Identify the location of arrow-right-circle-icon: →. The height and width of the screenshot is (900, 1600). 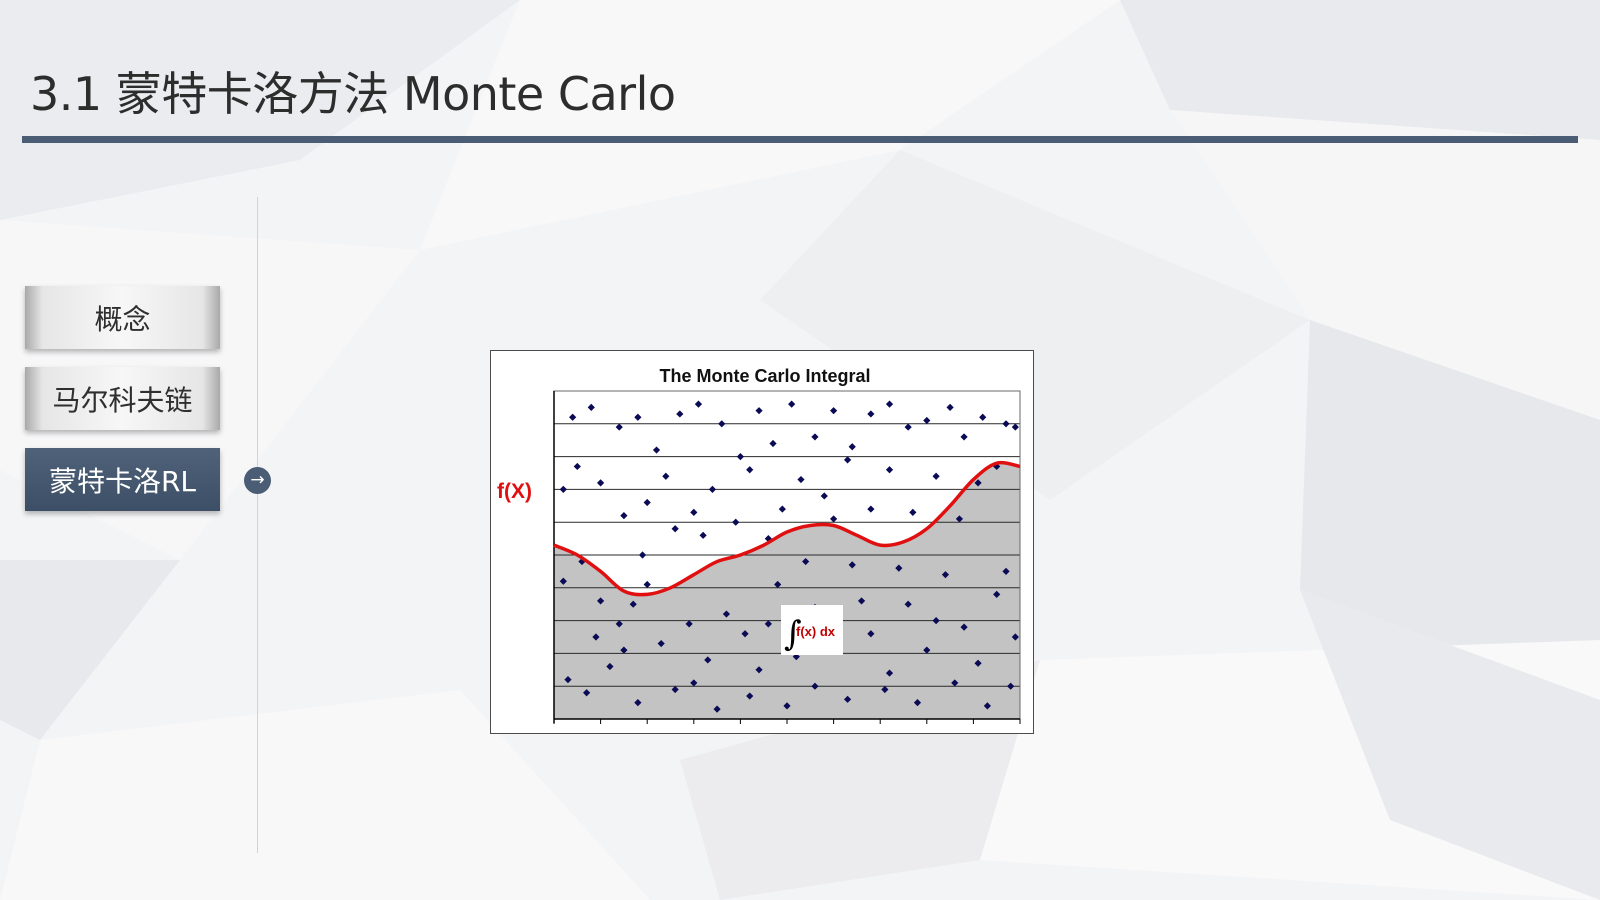
(257, 480).